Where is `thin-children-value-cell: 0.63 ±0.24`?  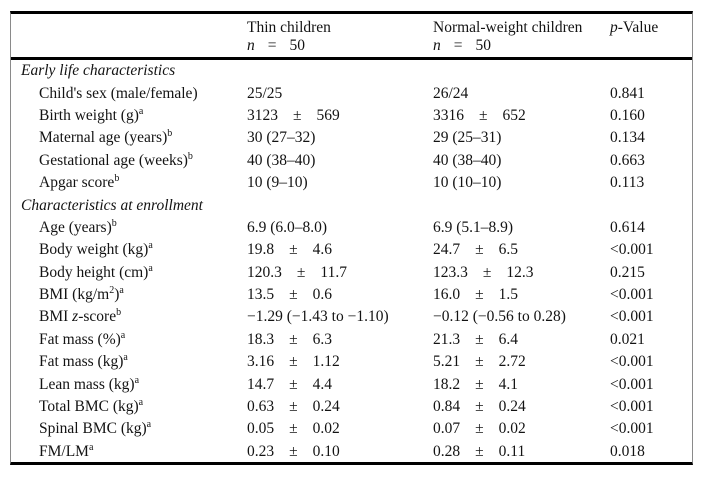
thin-children-value-cell: 0.63 ±0.24 is located at coordinates (340, 407).